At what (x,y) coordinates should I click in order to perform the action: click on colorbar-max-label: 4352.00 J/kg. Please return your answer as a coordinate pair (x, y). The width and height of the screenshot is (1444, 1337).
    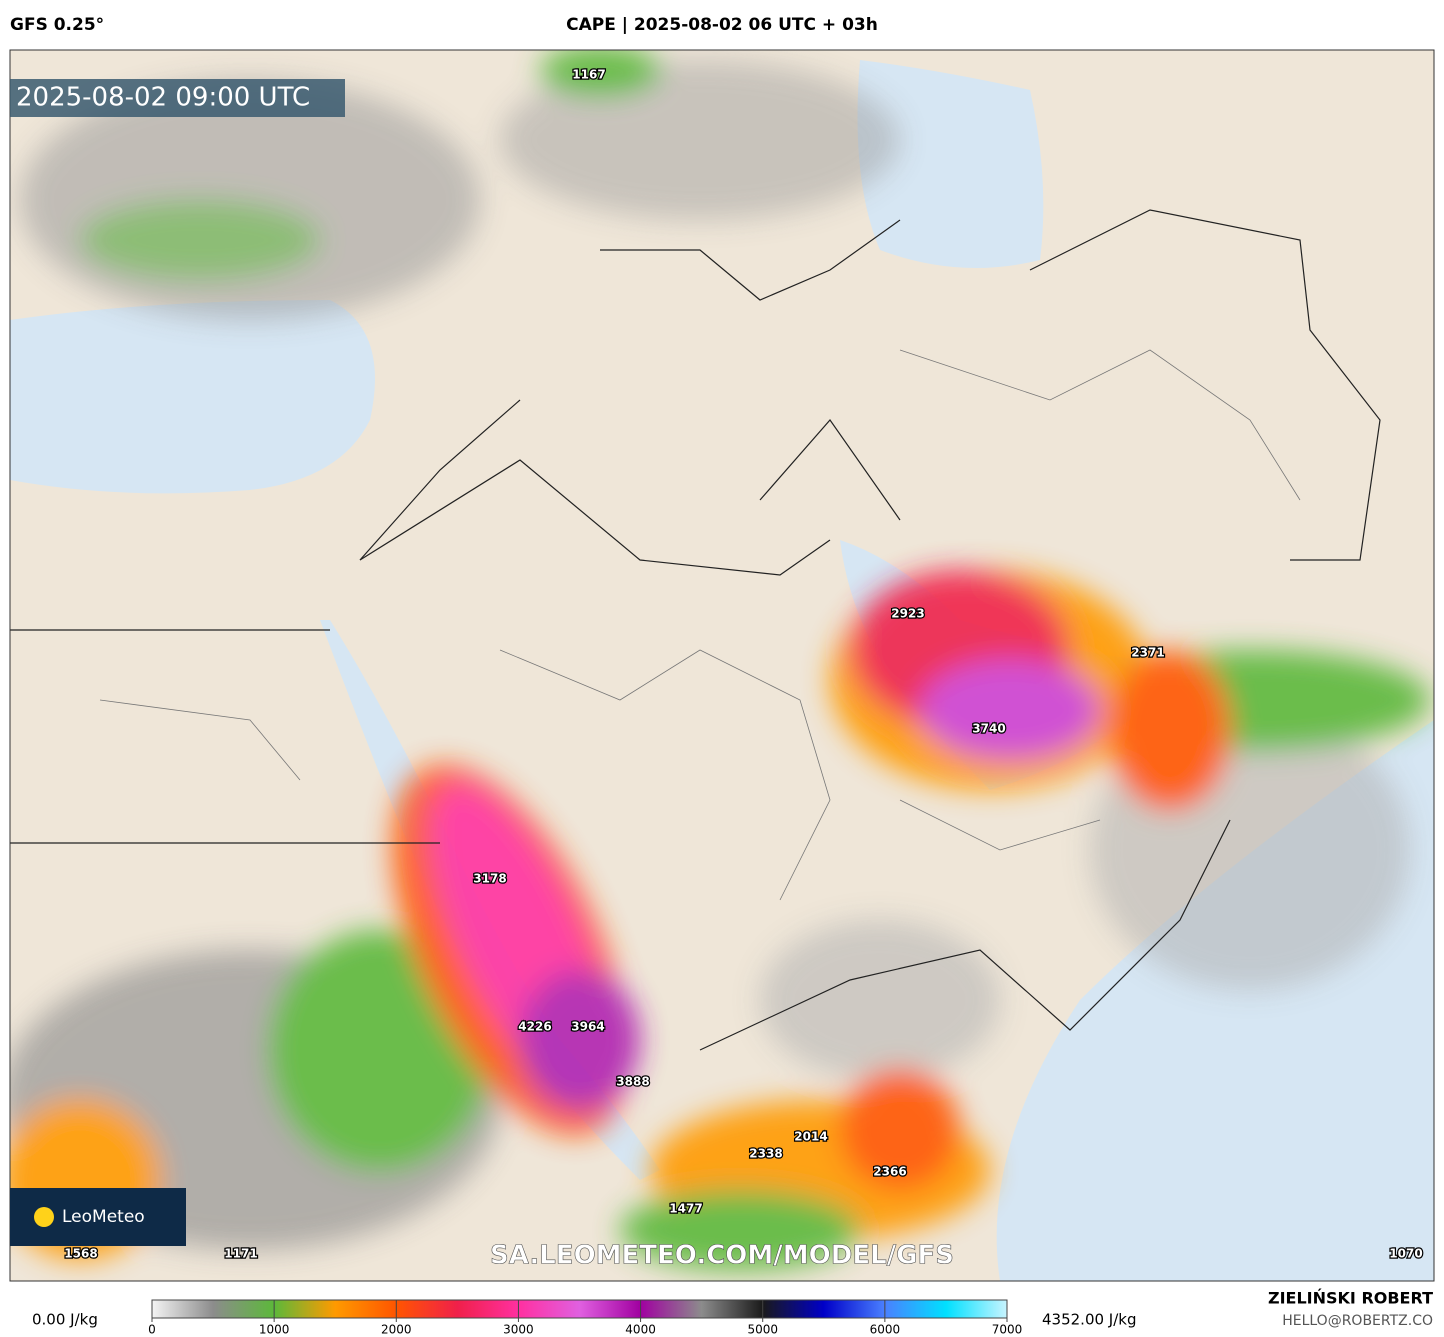
    Looking at the image, I should click on (1089, 1320).